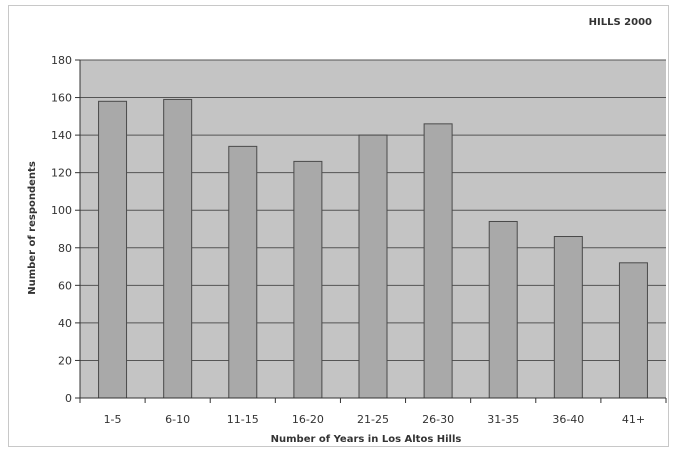 The image size is (673, 454). I want to click on y-tick-label: 20, so click(65, 360).